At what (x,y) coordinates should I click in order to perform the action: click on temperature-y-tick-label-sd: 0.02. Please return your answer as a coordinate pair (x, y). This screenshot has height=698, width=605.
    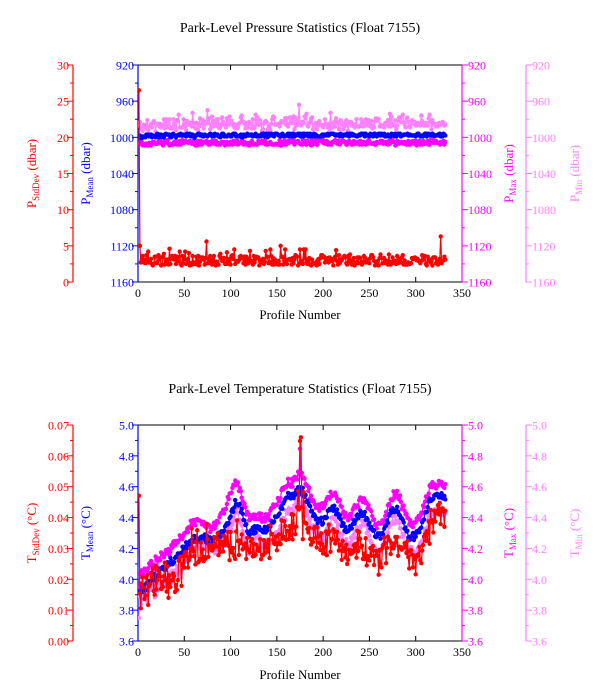
    Looking at the image, I should click on (58, 580).